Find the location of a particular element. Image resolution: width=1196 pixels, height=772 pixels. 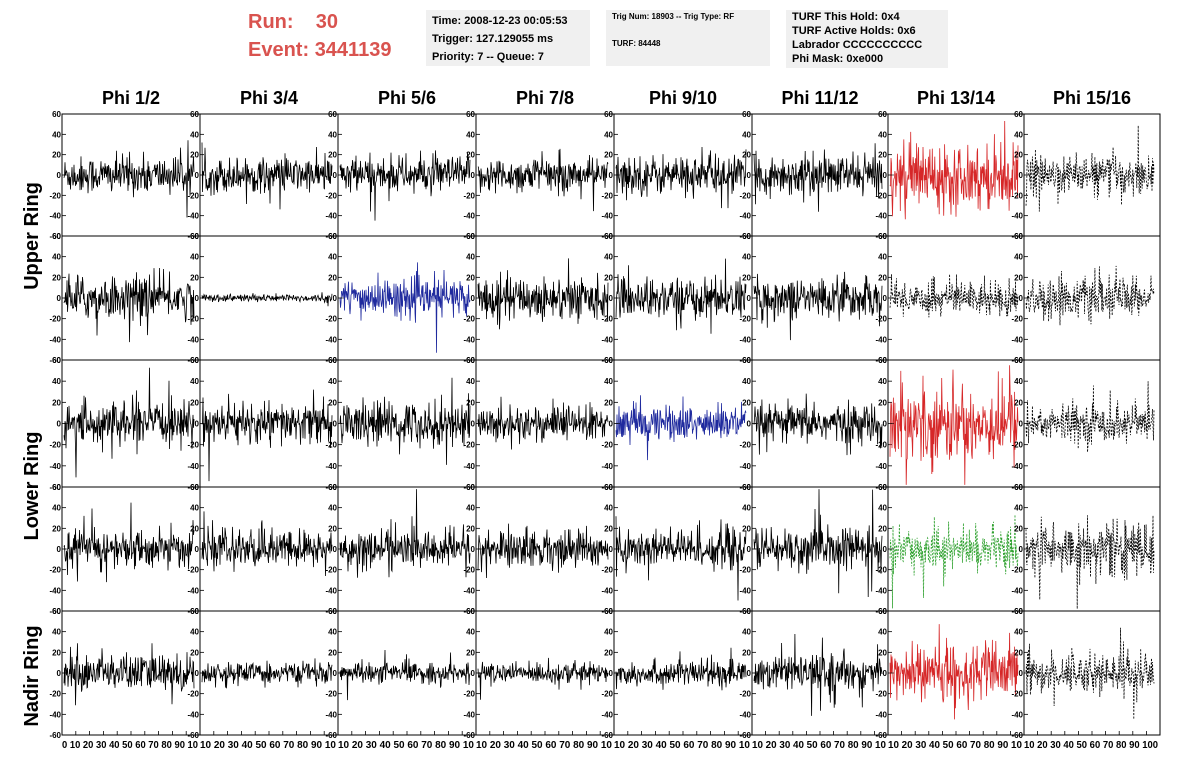

column-title: Phi 7/8 is located at coordinates (545, 98).